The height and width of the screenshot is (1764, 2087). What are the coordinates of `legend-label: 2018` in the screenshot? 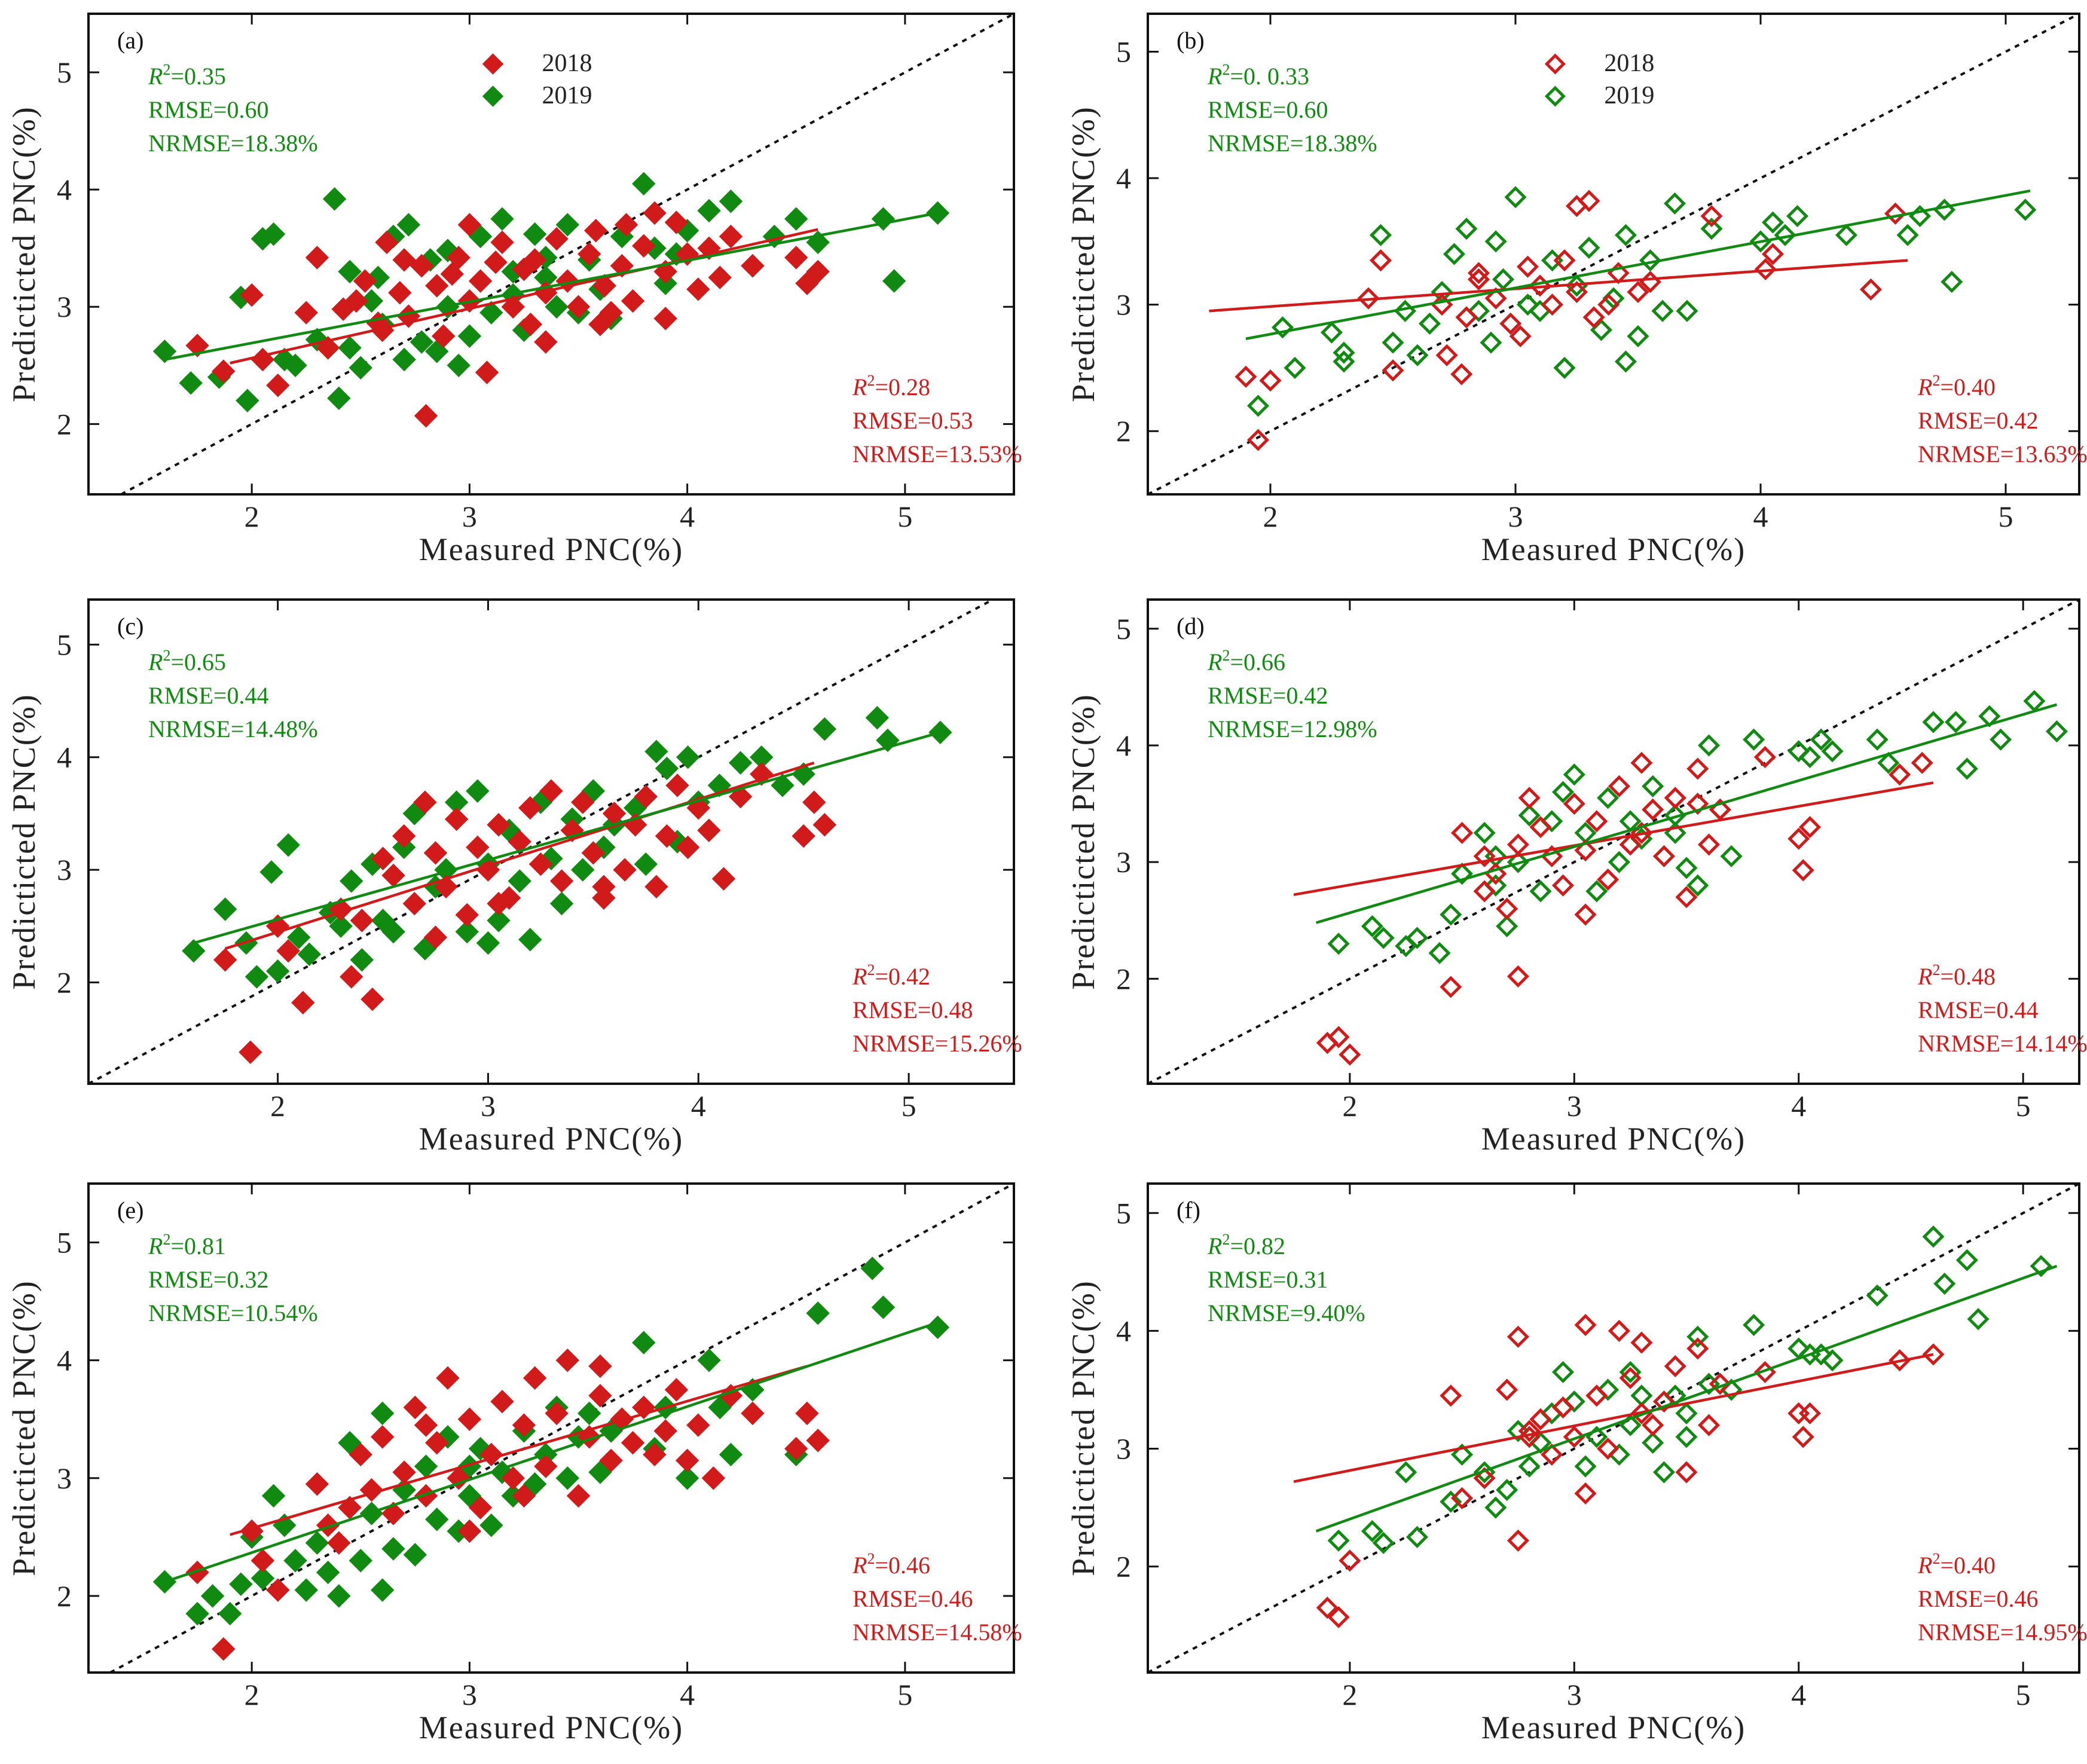 It's located at (567, 64).